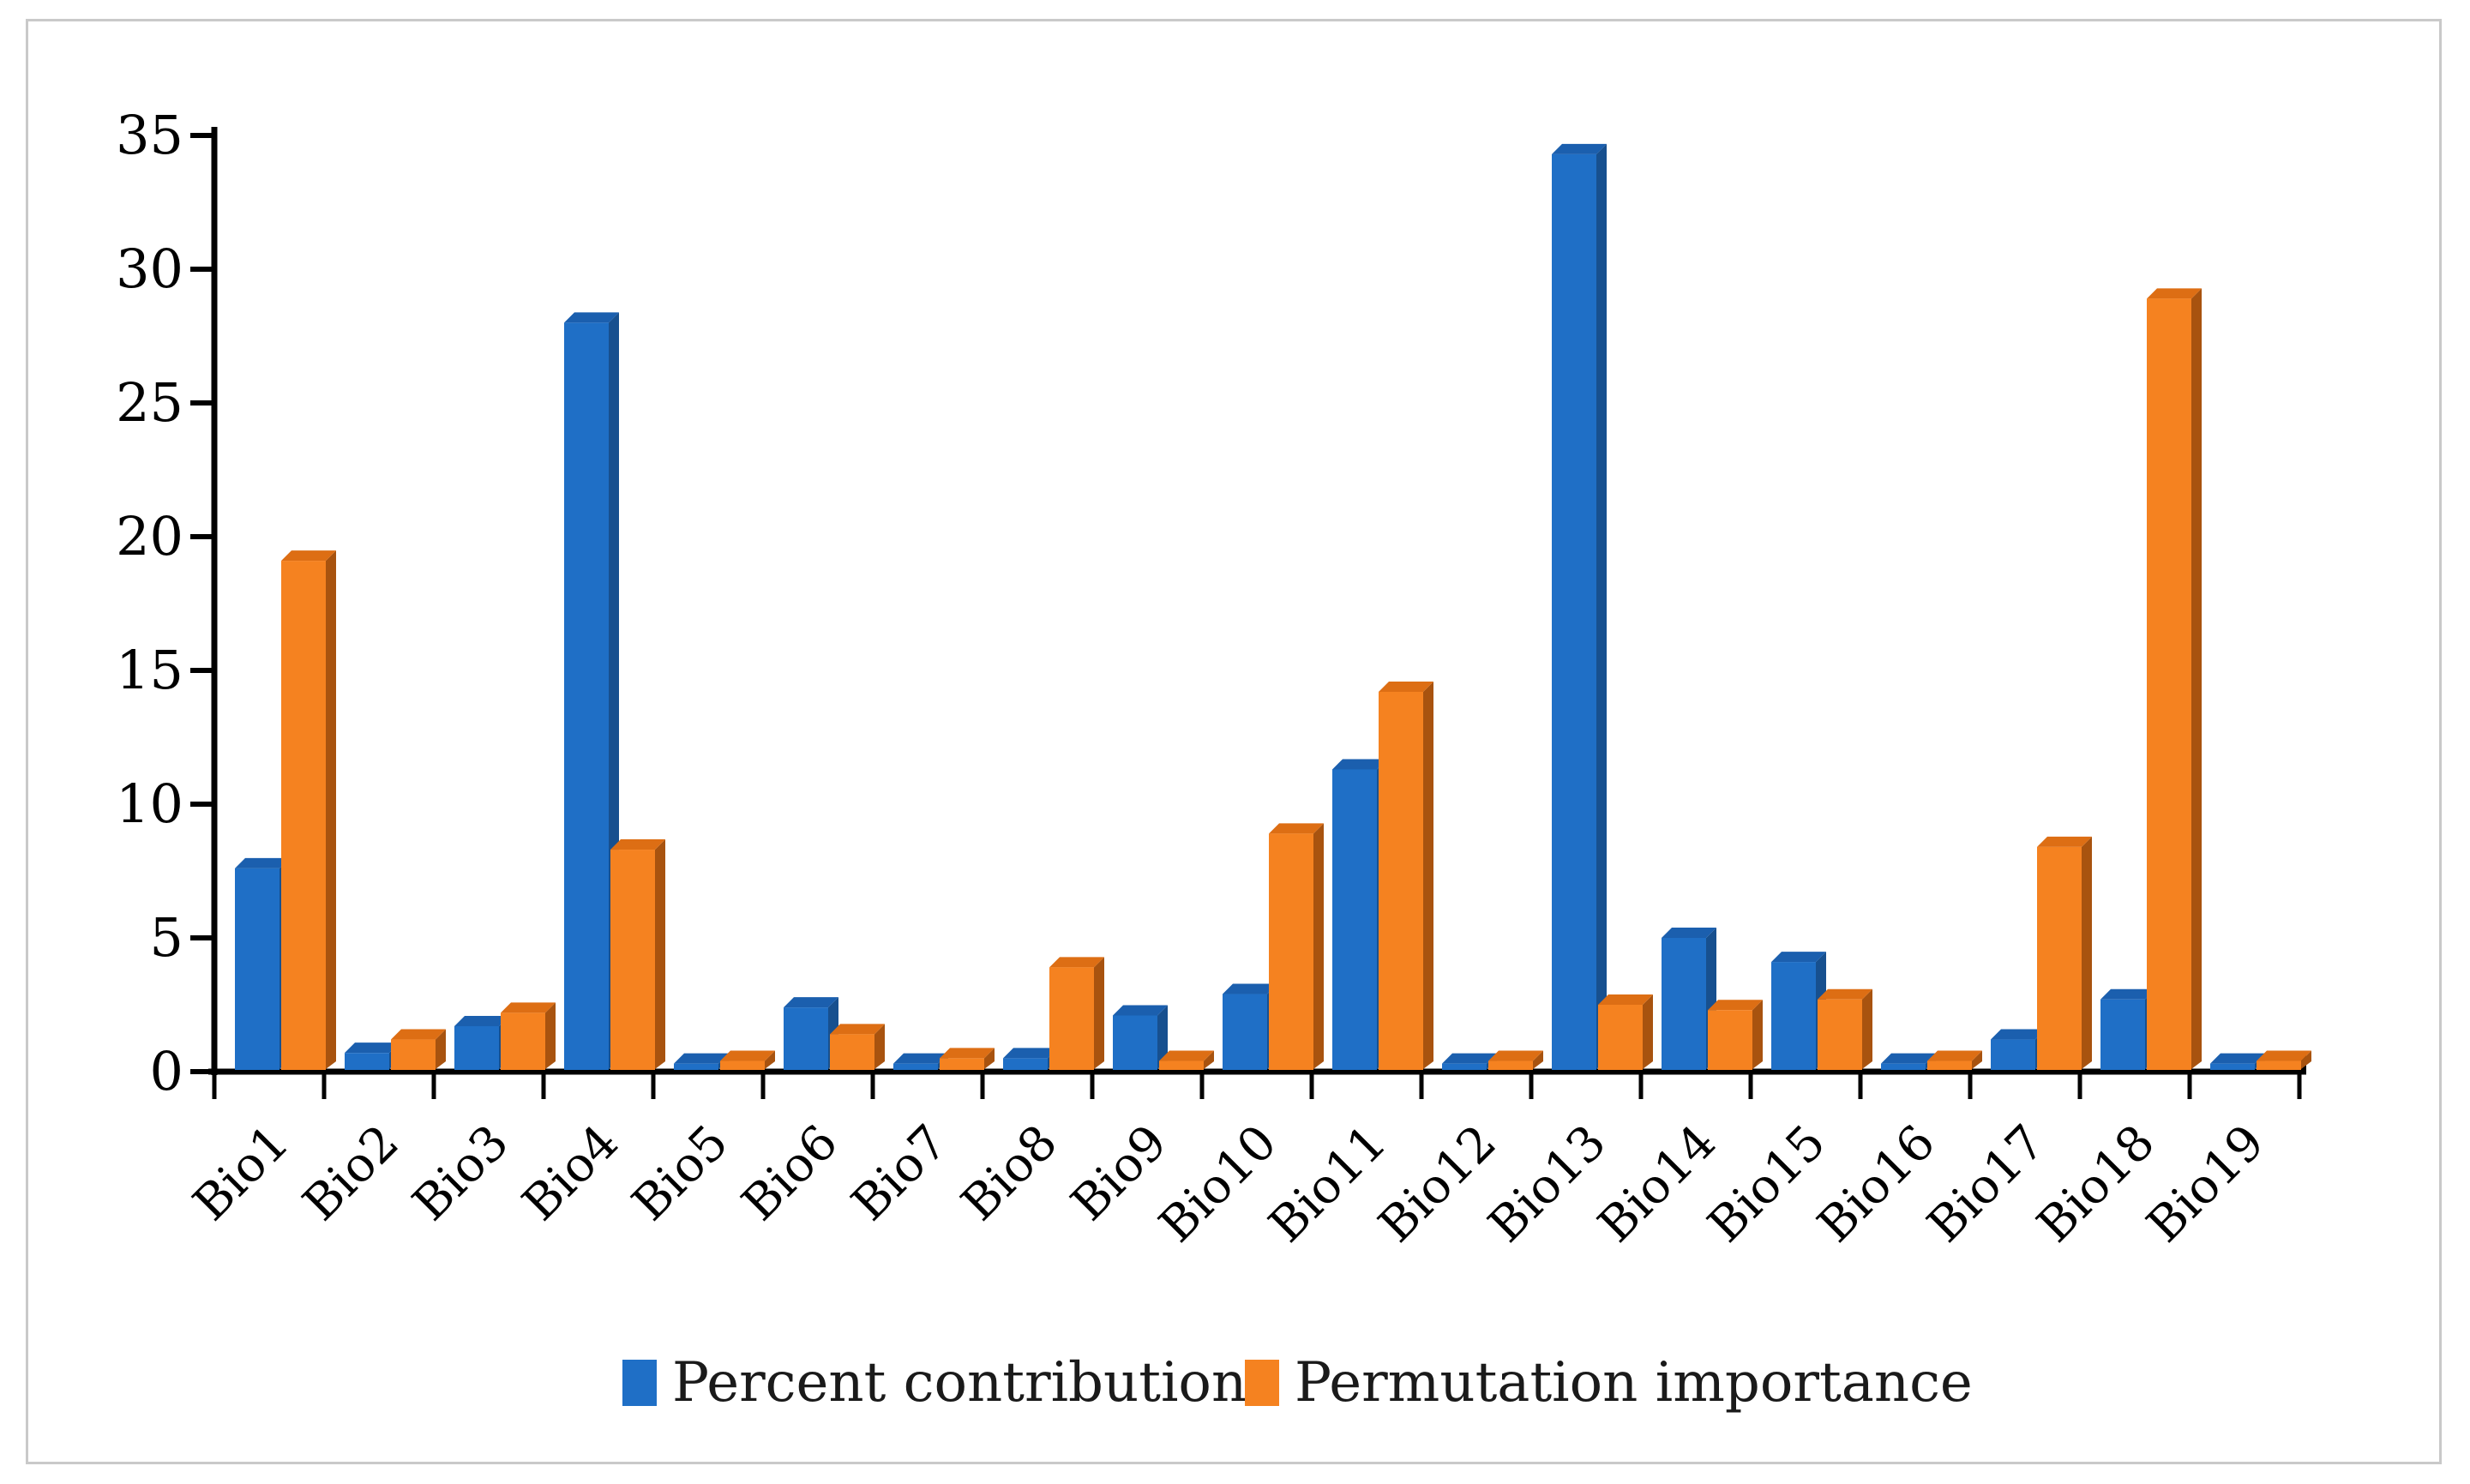 The height and width of the screenshot is (1484, 2470). What do you see at coordinates (989, 1058) in the screenshot?
I see `bar-side-bio7-permutation-importance` at bounding box center [989, 1058].